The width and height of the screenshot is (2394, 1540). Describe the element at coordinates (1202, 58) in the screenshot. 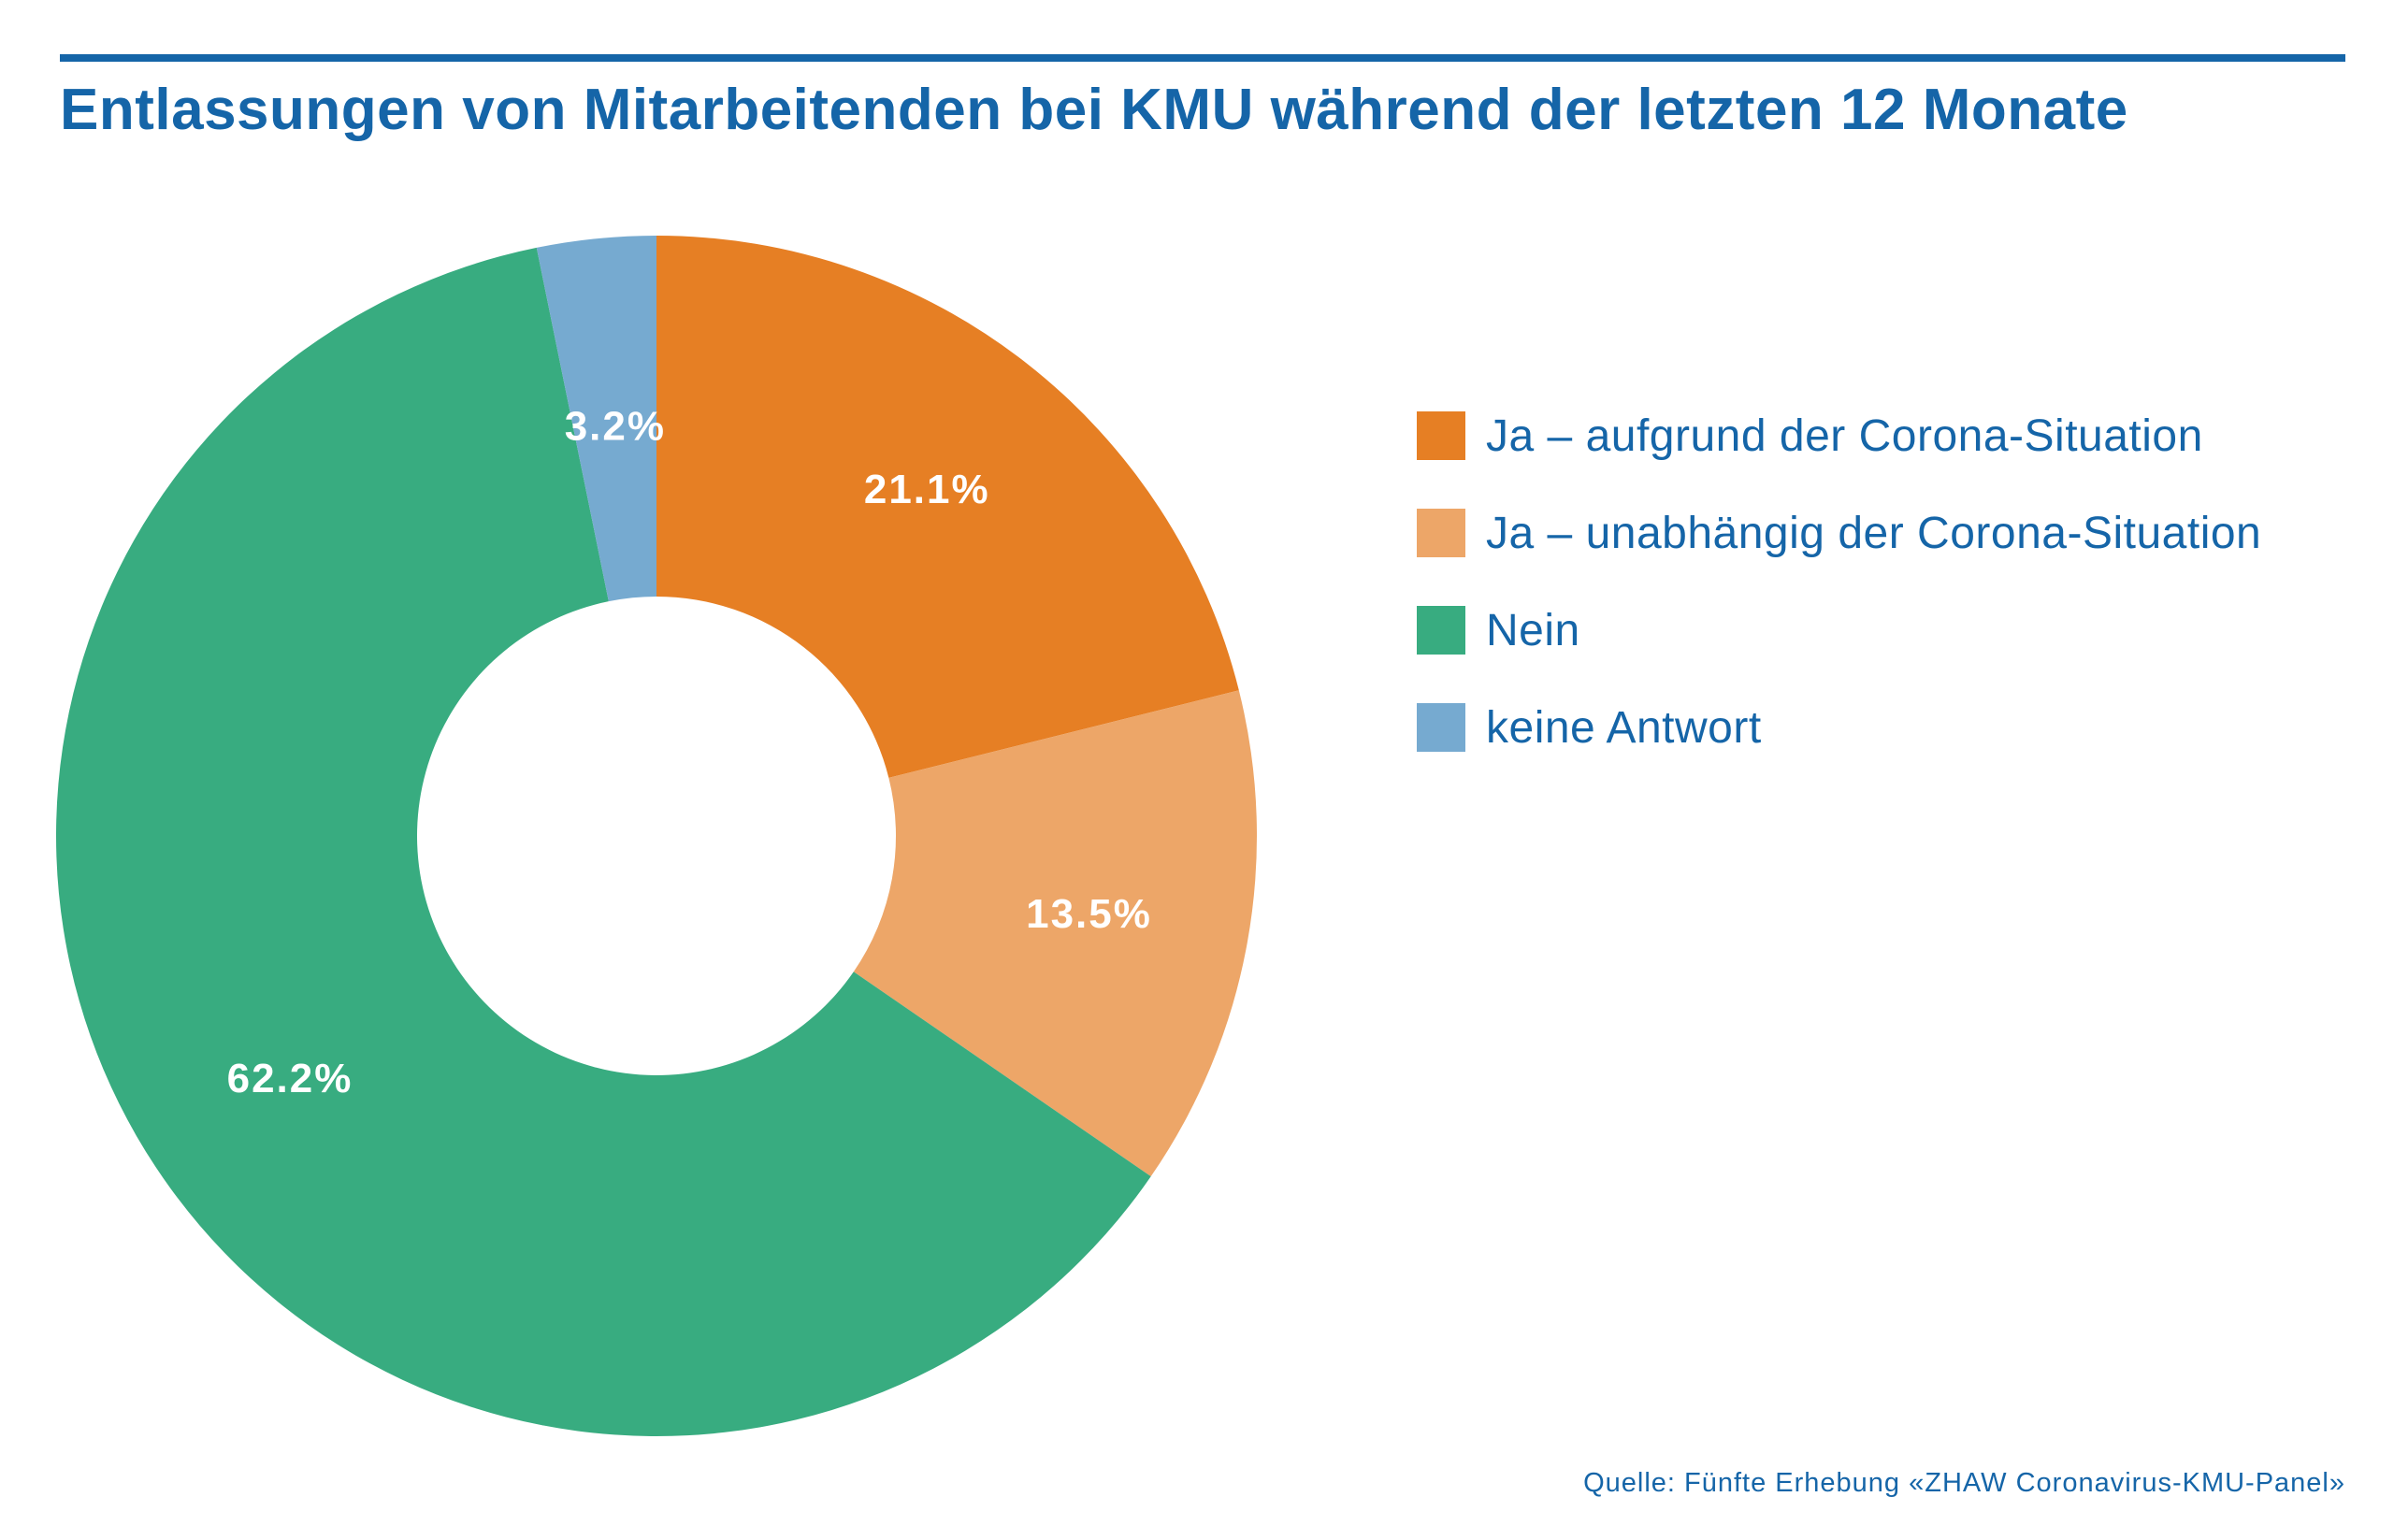

I see `title-rule` at that location.